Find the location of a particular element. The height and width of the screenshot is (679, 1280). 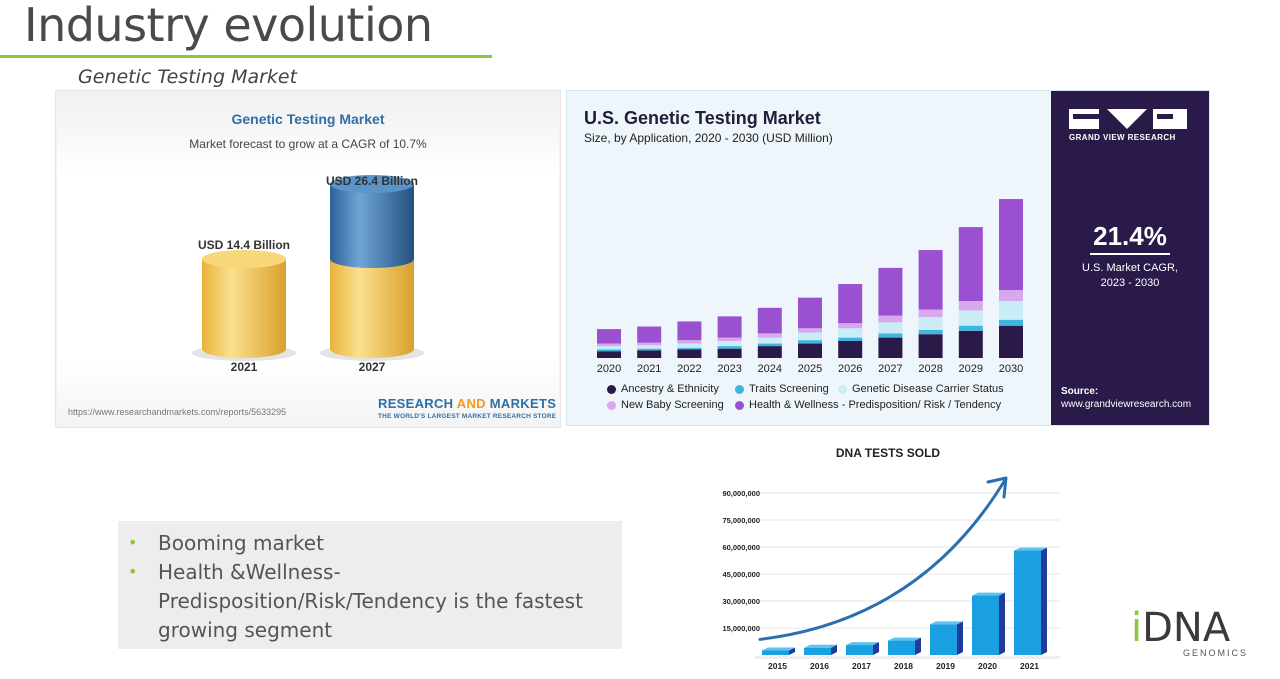

bar-2020 is located at coordinates (985, 625).